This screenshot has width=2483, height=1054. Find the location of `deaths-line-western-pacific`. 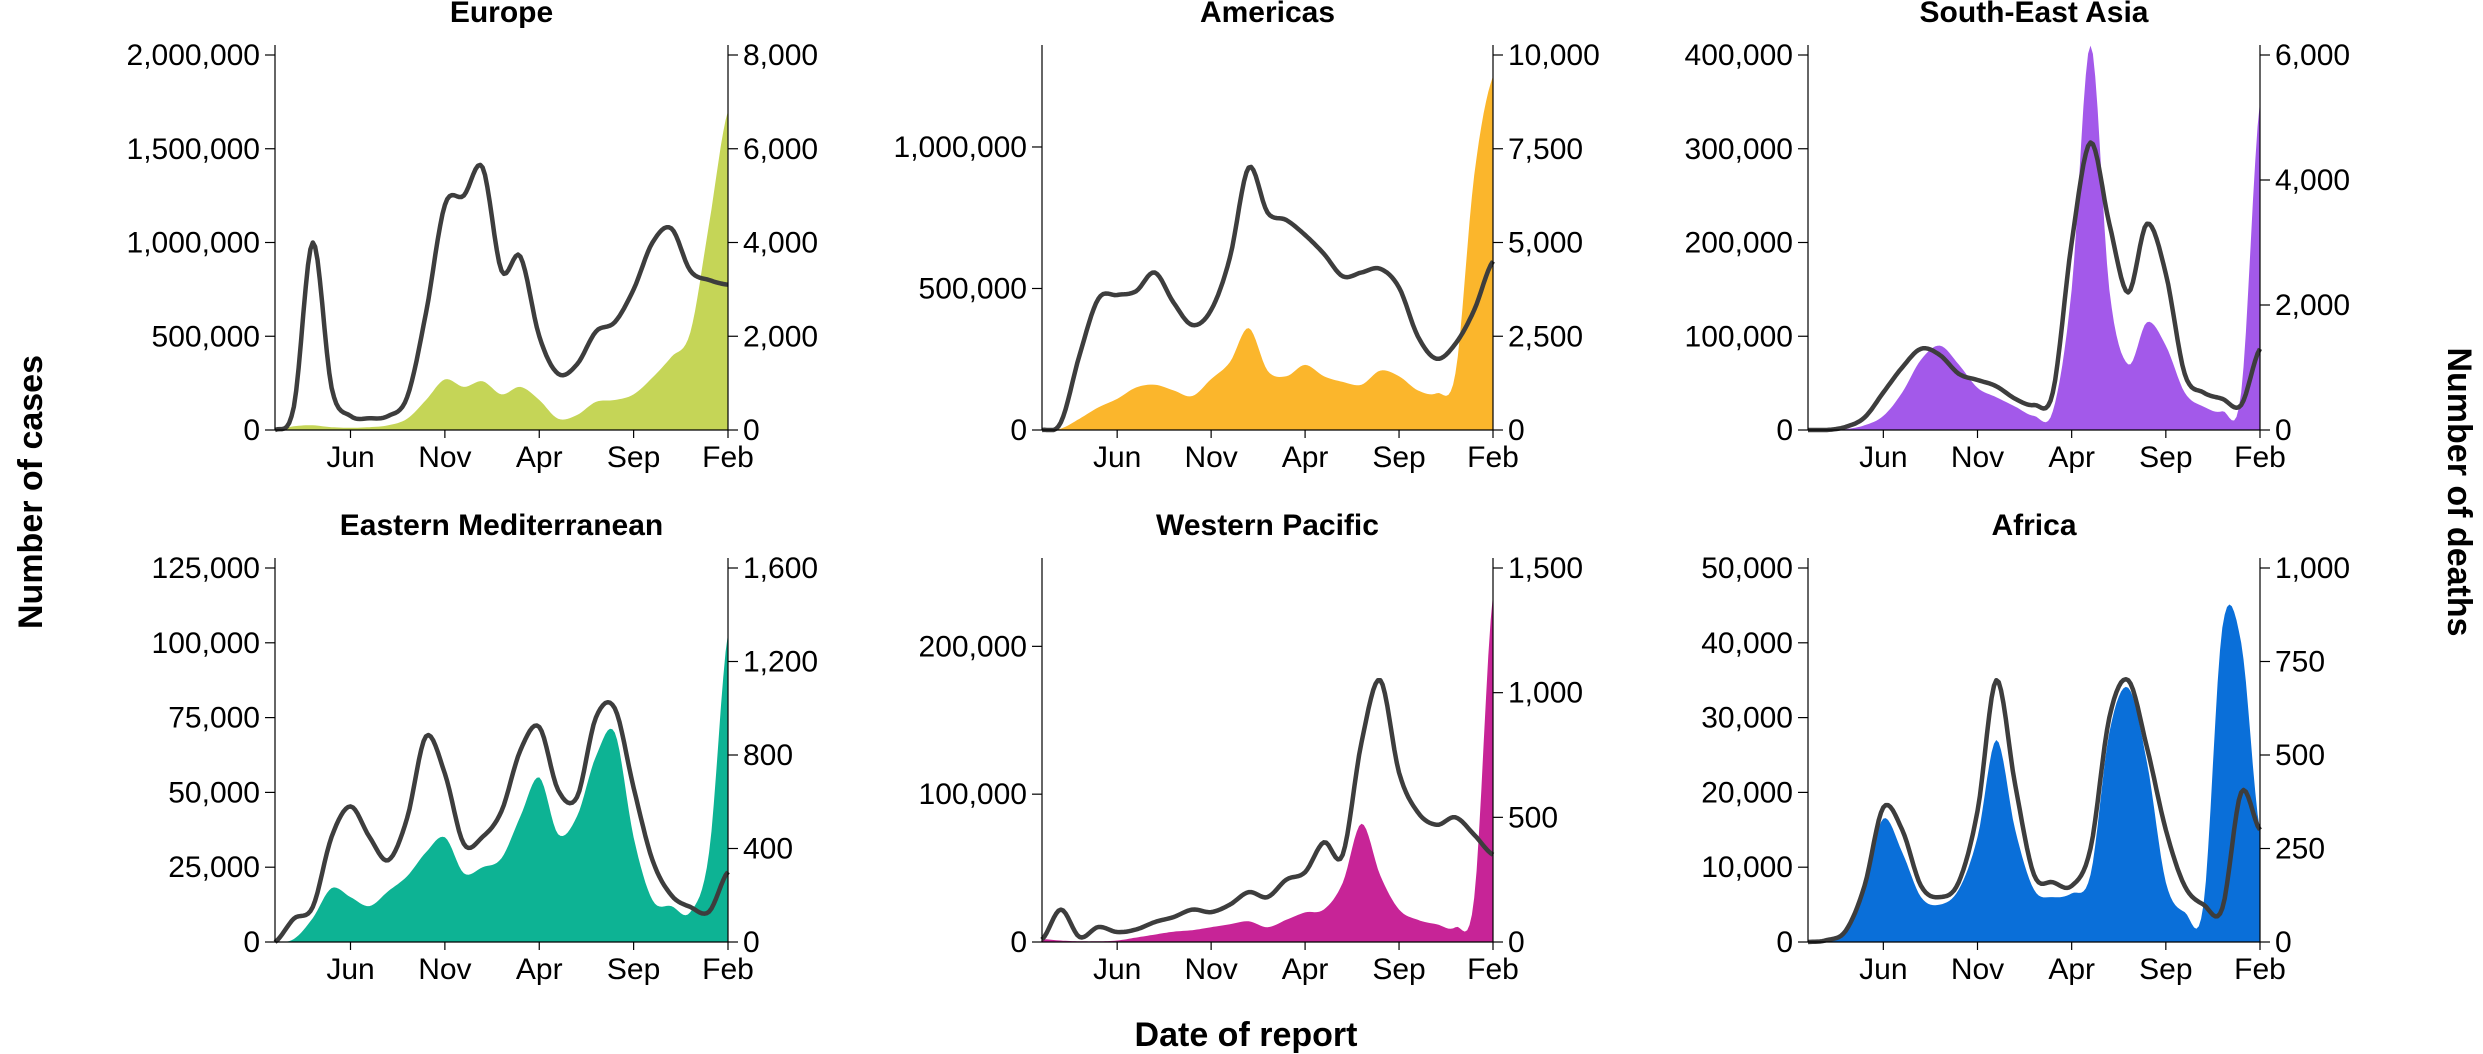

deaths-line-western-pacific is located at coordinates (1267, 809).